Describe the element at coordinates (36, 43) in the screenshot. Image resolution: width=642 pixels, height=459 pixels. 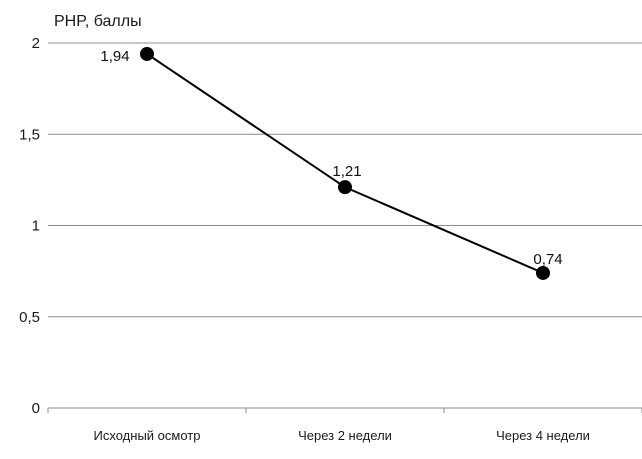
I see `y-tick-label: 2` at that location.